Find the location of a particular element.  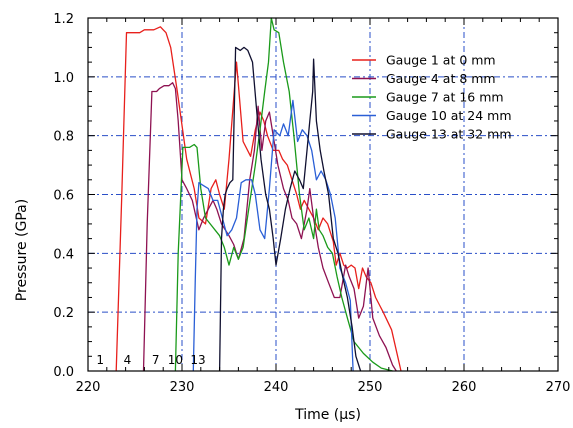

gauge-marker-label: 4 is located at coordinates (128, 360).